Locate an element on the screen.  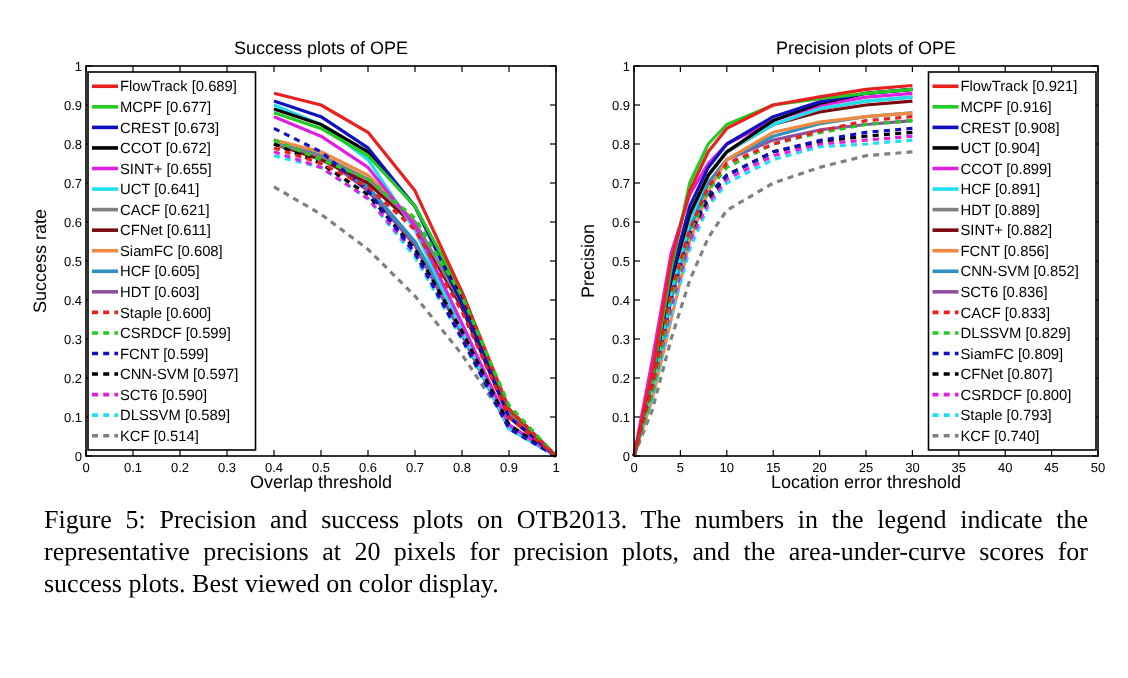
chart-title: Precision plots of OPE is located at coordinates (866, 48).